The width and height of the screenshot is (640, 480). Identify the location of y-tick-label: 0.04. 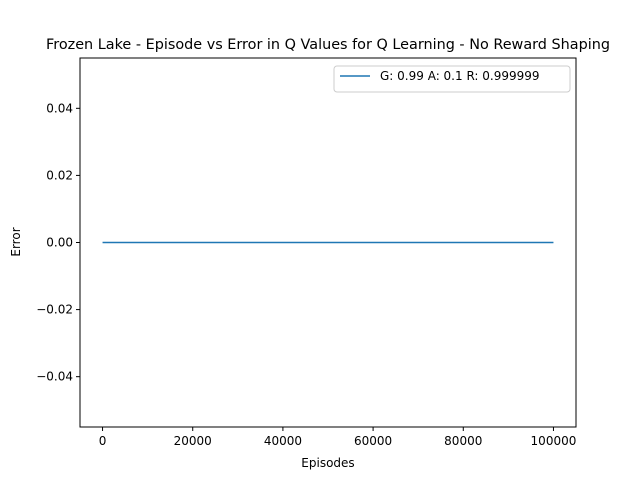
(59, 108).